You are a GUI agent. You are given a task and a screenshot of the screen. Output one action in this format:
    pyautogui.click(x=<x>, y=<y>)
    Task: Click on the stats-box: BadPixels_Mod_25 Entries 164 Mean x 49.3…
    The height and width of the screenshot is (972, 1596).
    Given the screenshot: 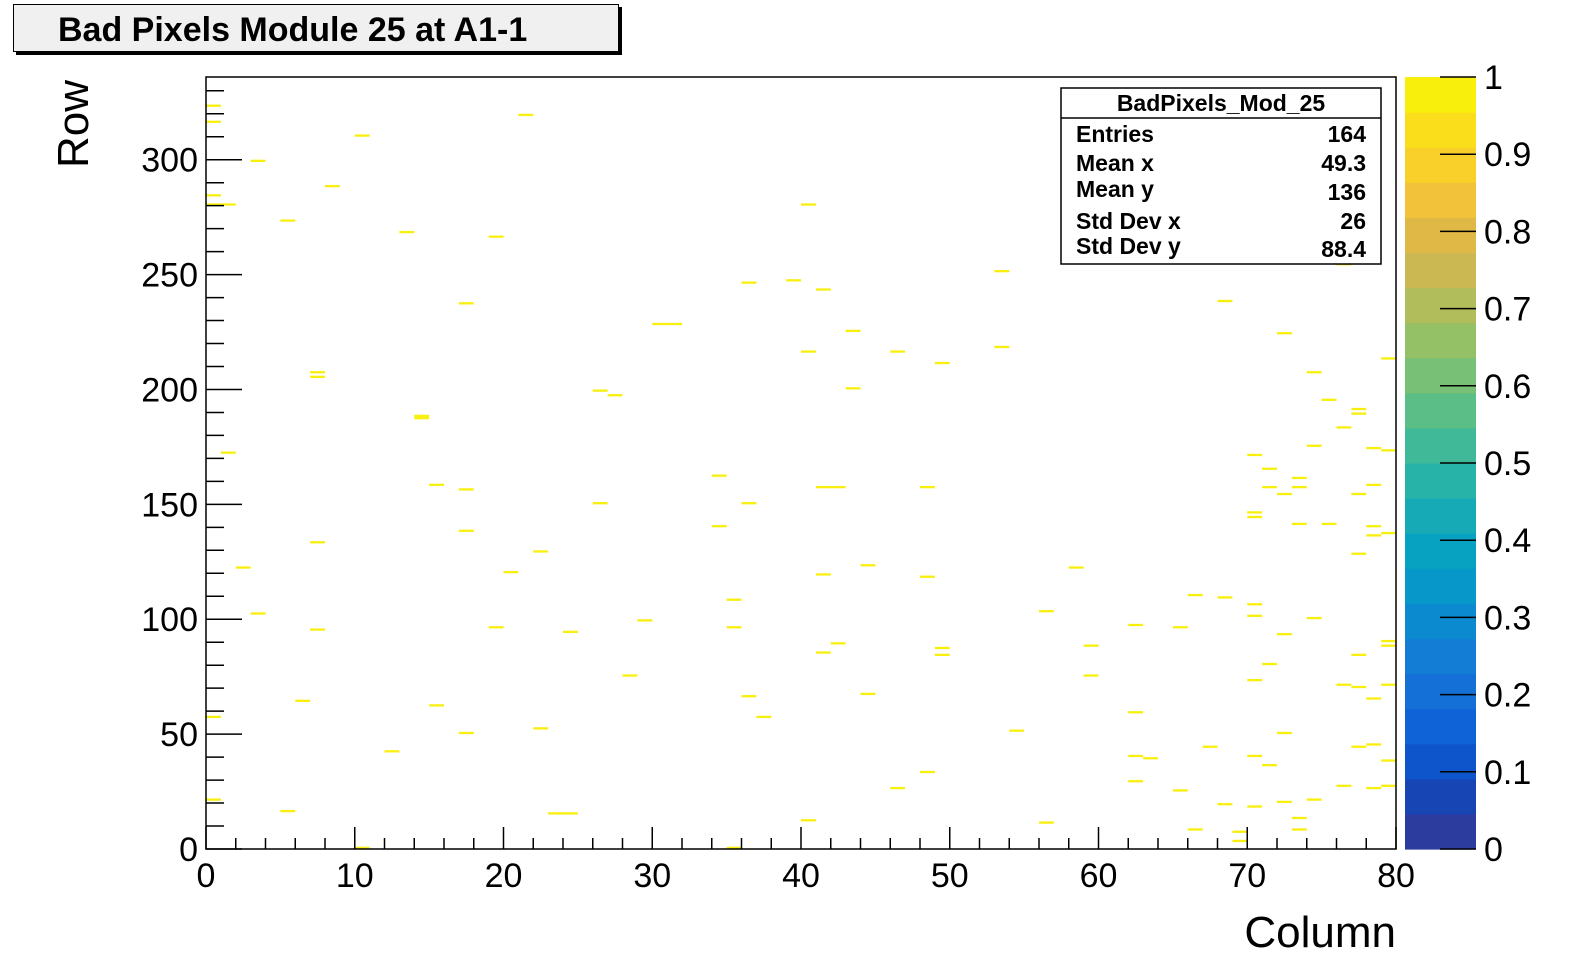 What is the action you would take?
    pyautogui.click(x=1221, y=176)
    